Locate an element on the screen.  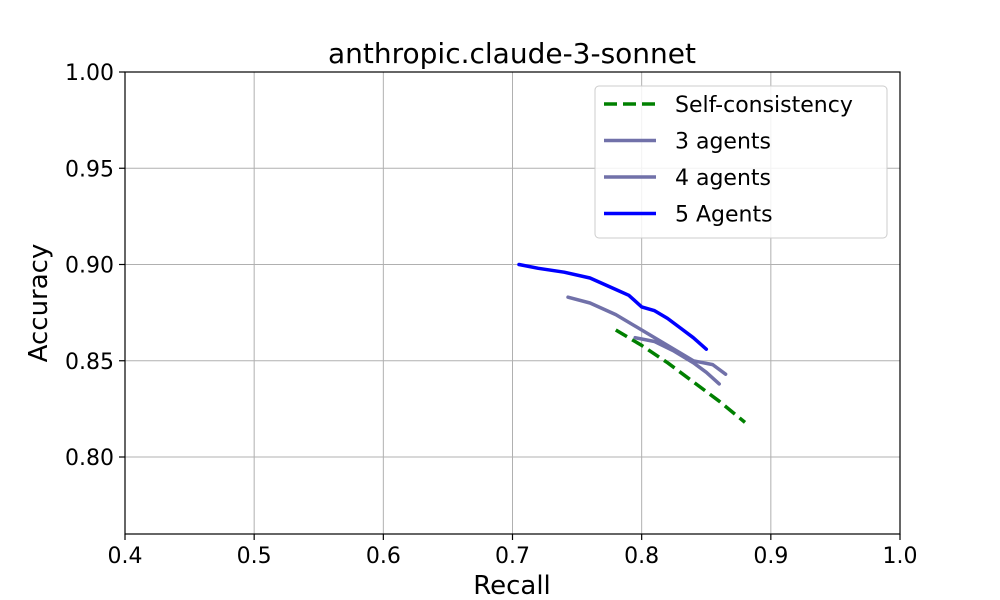
series-line-self-consistency is located at coordinates (680, 376).